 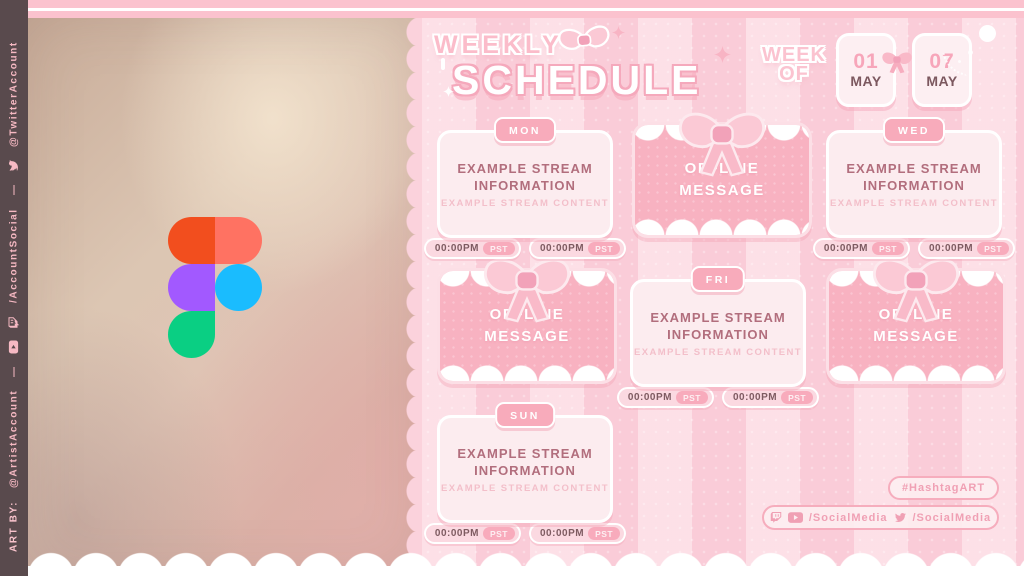 I want to click on hashtag-pill: #HashtagART, so click(x=943, y=488).